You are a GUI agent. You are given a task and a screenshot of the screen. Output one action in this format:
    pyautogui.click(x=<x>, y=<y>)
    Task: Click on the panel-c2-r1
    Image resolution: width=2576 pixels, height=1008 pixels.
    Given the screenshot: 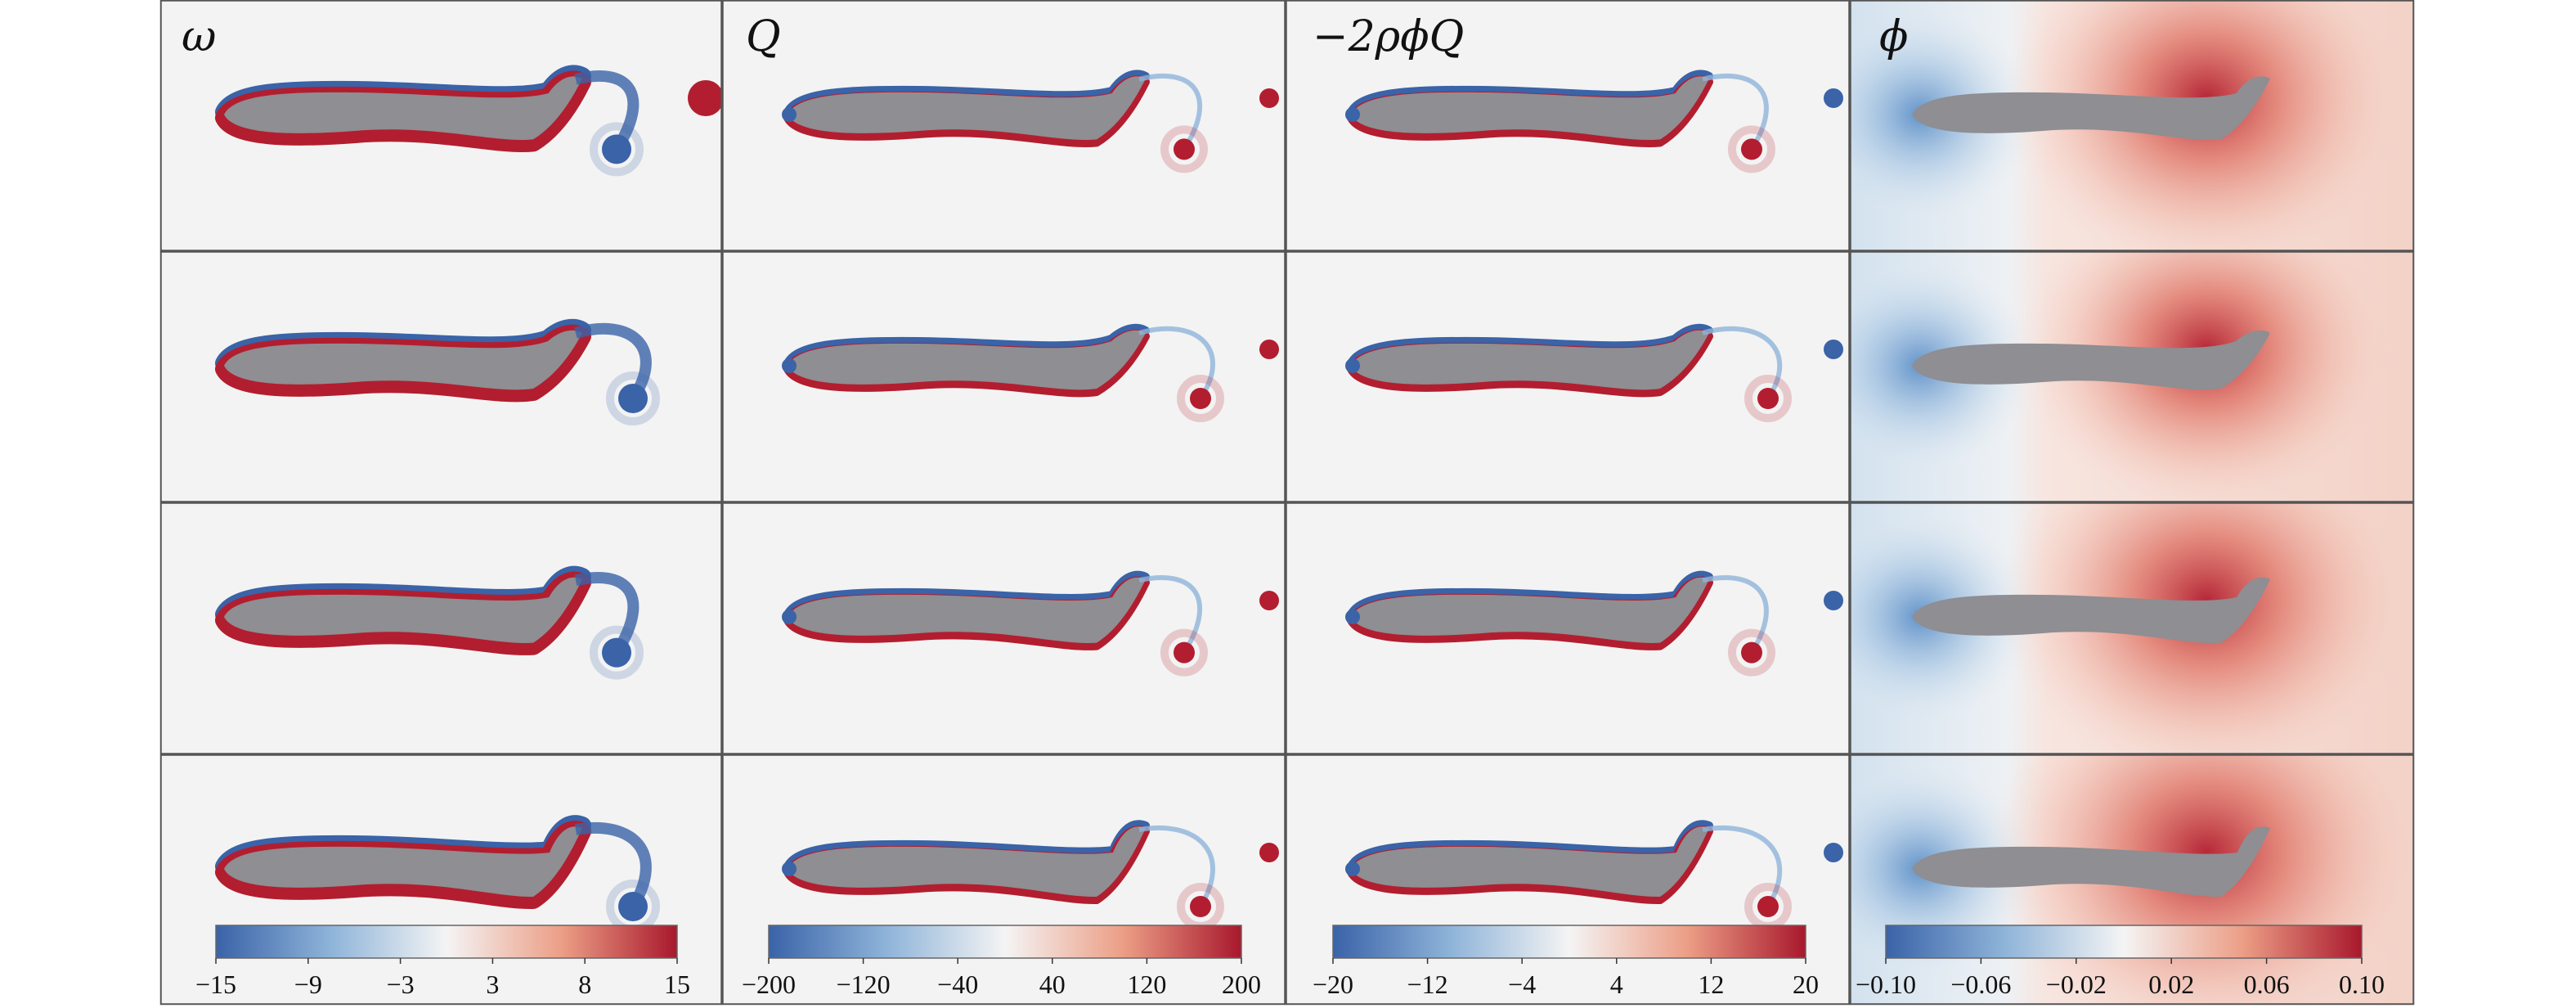 What is the action you would take?
    pyautogui.click(x=1003, y=126)
    